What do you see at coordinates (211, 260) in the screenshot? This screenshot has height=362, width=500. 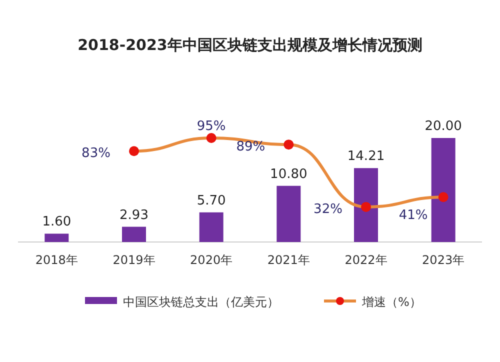 I see `x-tick-label: 2020年` at bounding box center [211, 260].